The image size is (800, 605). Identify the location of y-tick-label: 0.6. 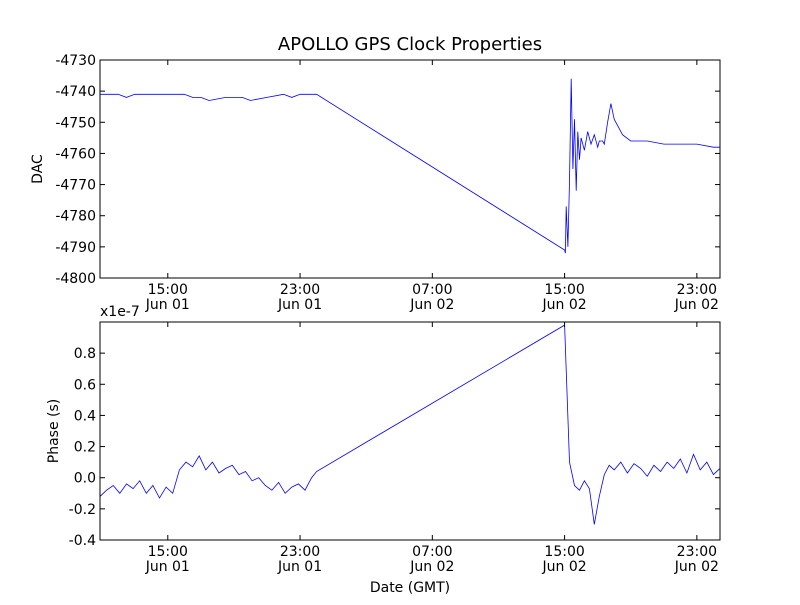
(85, 385).